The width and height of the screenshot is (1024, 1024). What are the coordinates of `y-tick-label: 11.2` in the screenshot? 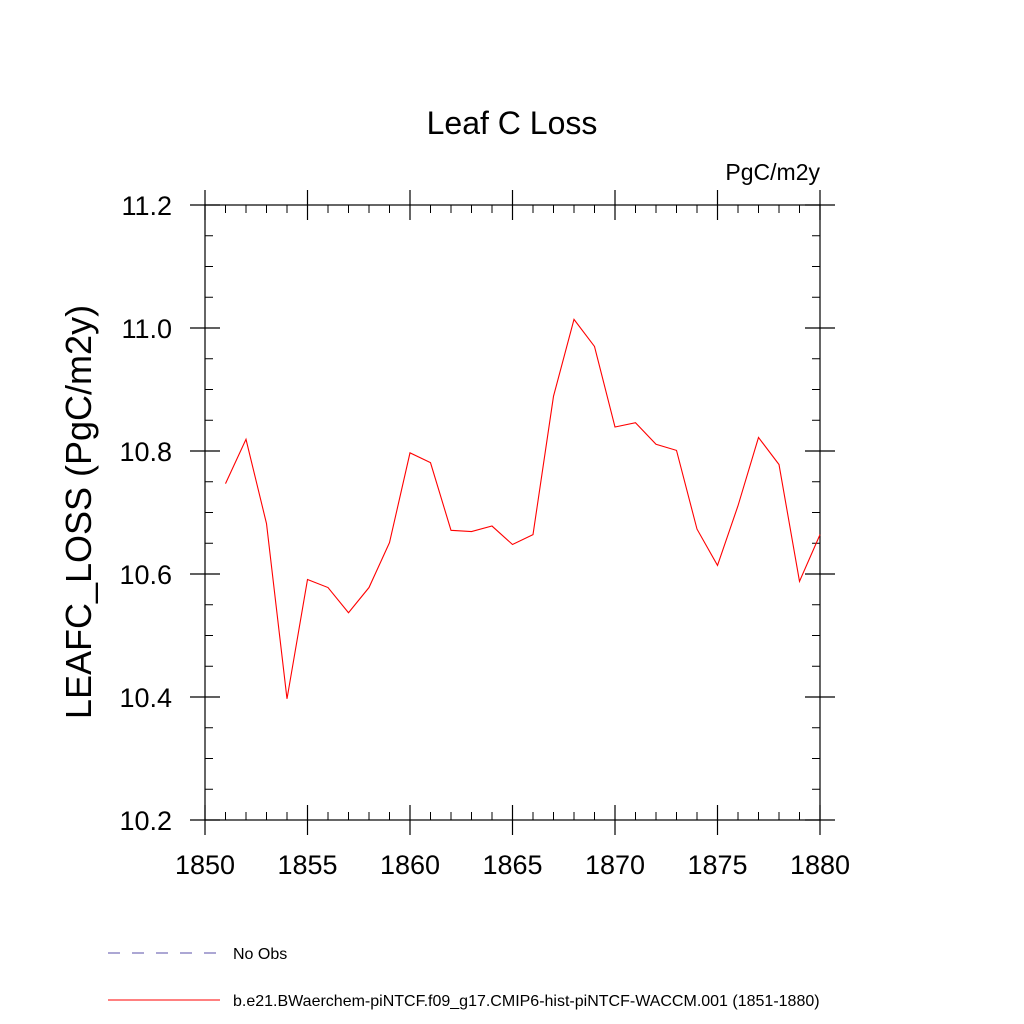 It's located at (146, 206).